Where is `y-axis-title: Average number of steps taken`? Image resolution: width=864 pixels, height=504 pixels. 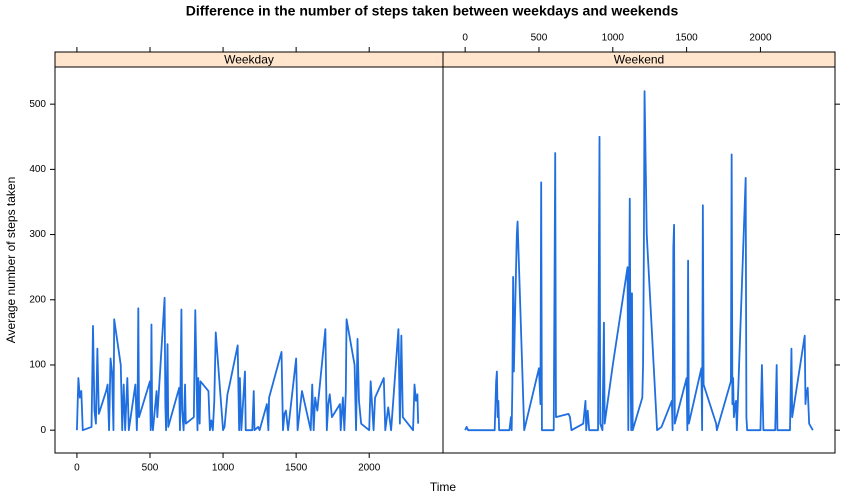
y-axis-title: Average number of steps taken is located at coordinates (11, 260).